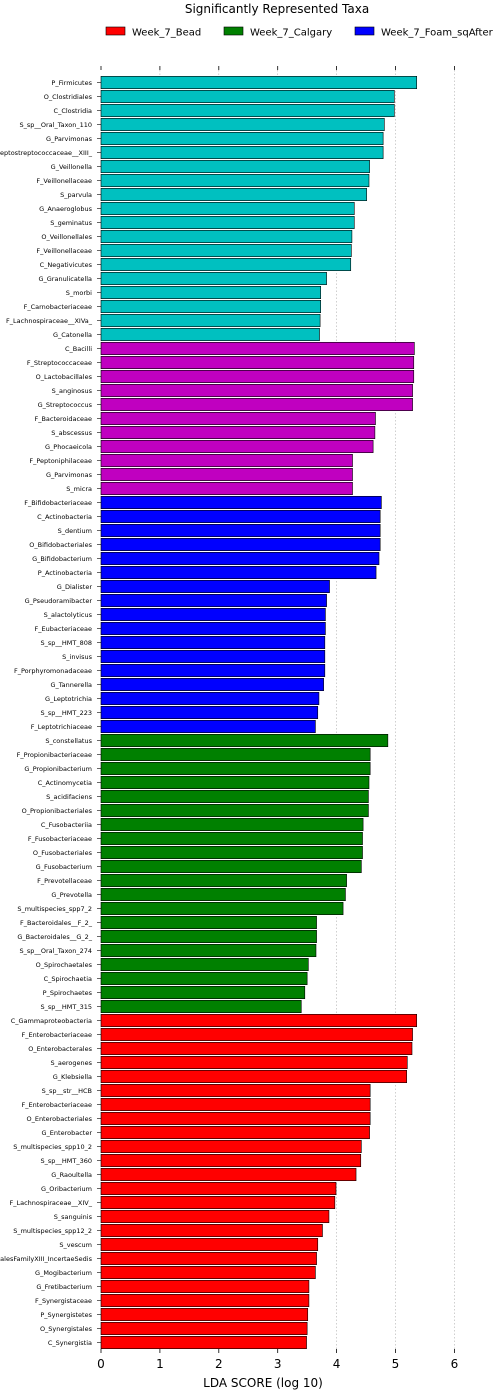  Describe the element at coordinates (166, 33) in the screenshot. I see `legend-label: Week_7_Bead` at that location.